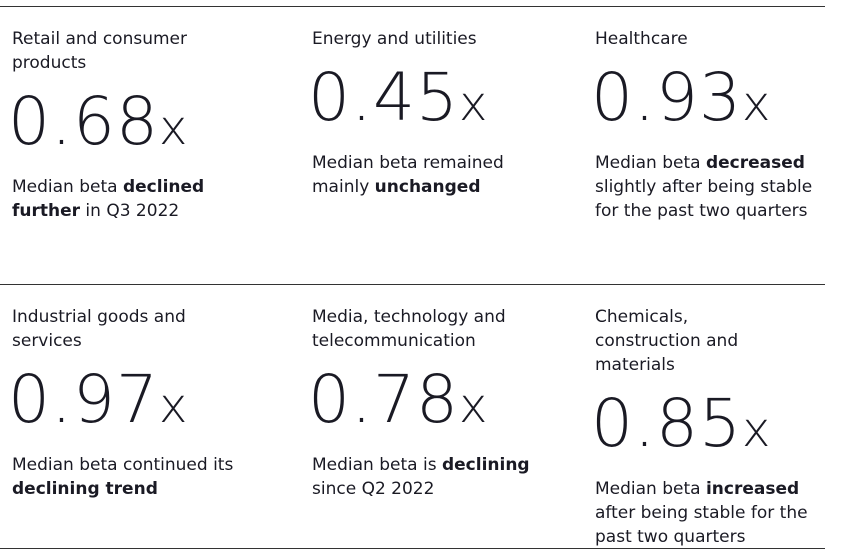 The width and height of the screenshot is (857, 554). Describe the element at coordinates (667, 341) in the screenshot. I see `card-title: Chemicals, construction and materials` at that location.